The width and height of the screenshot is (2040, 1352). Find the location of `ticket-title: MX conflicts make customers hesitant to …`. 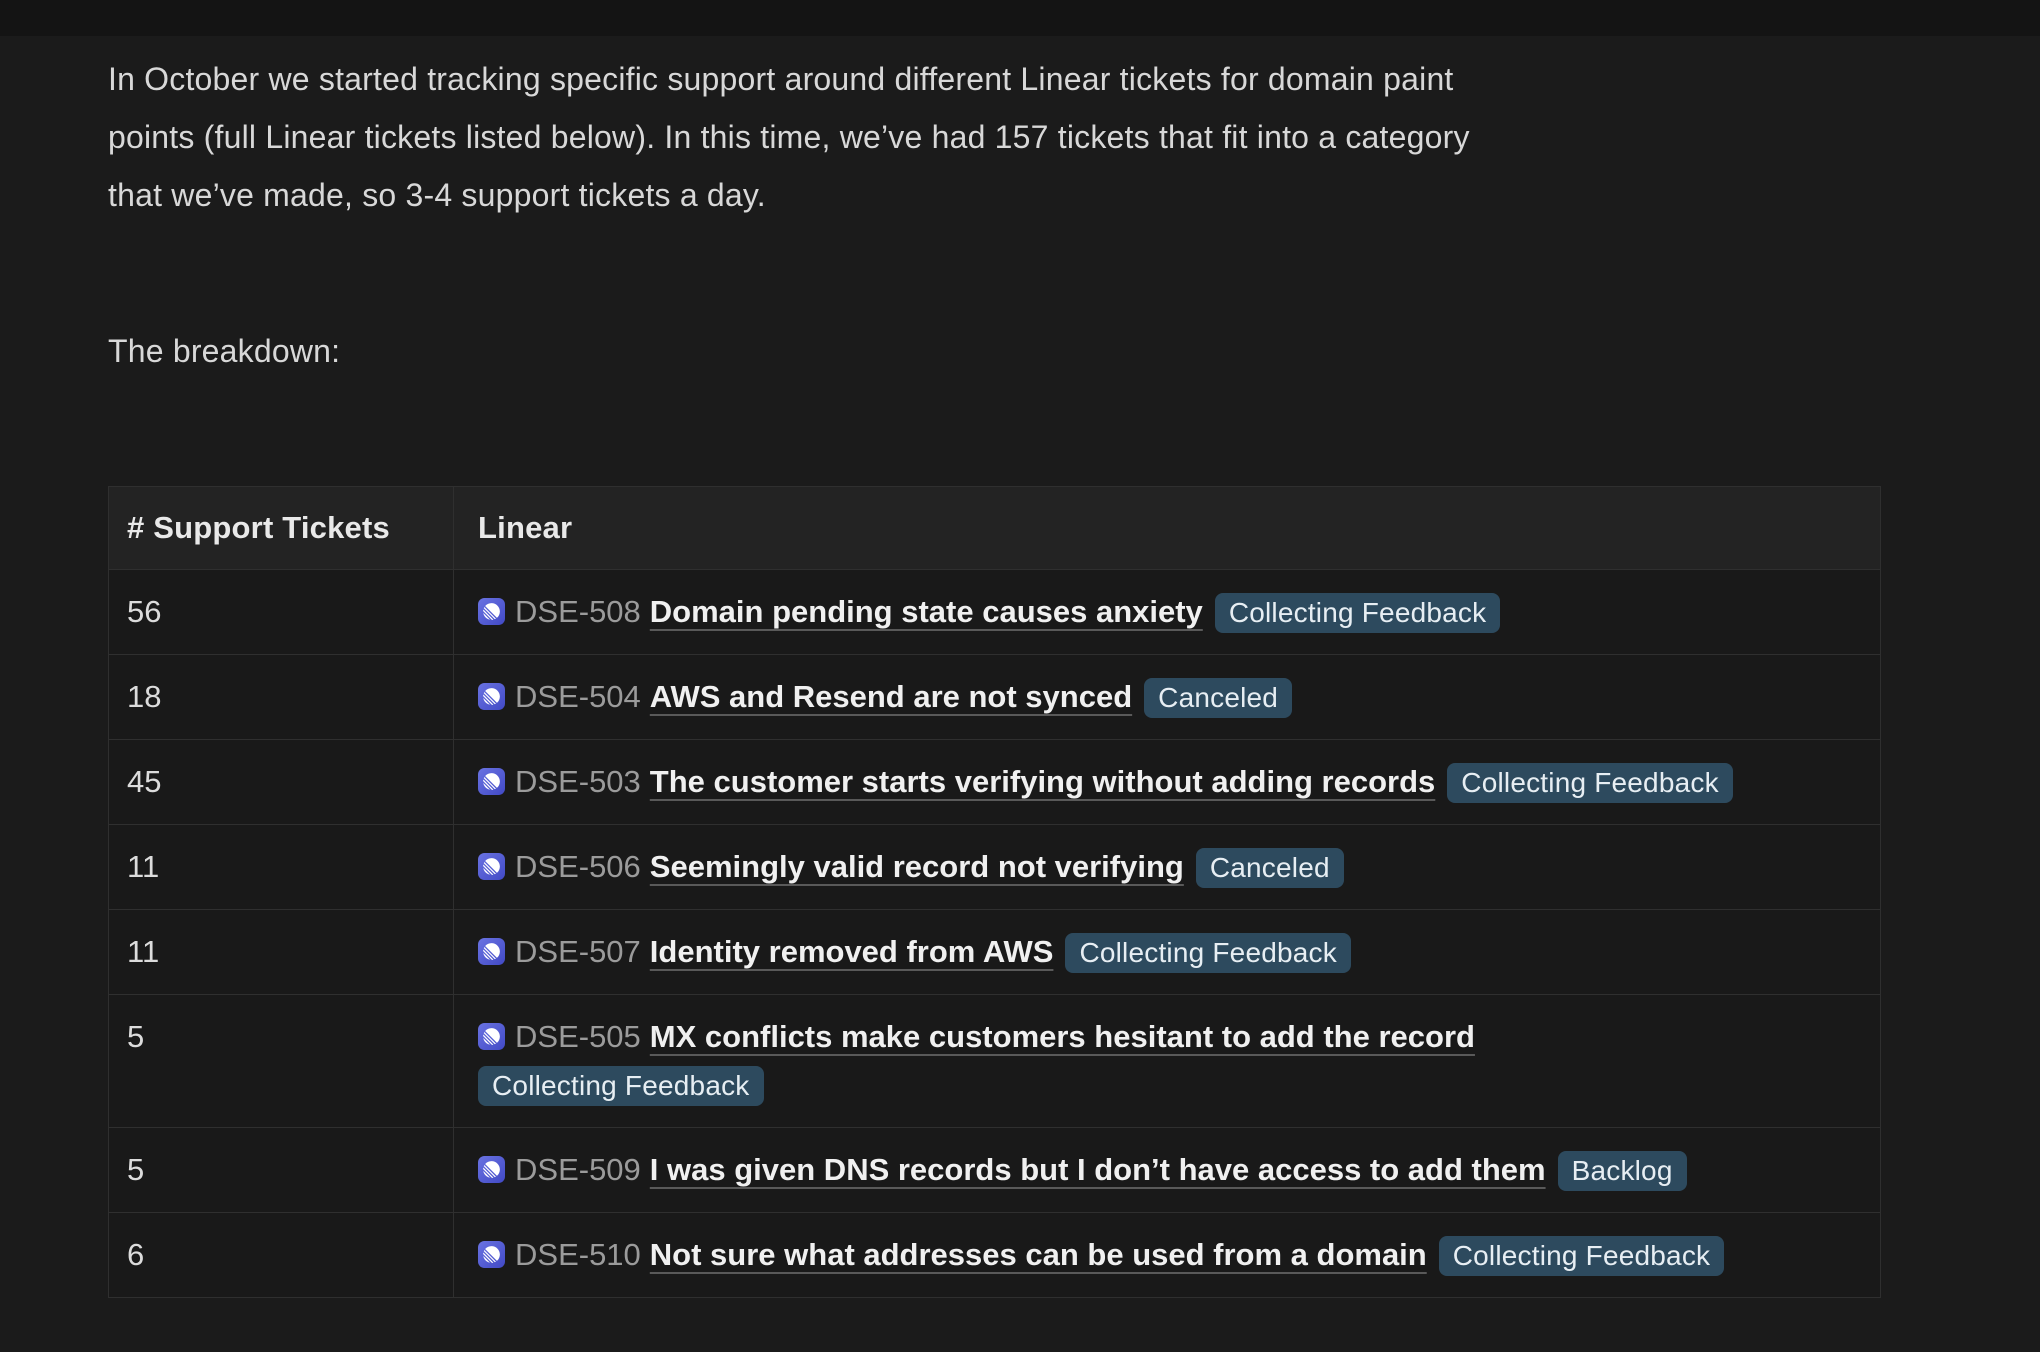

ticket-title: MX conflicts make customers hesitant to … is located at coordinates (1062, 1036).